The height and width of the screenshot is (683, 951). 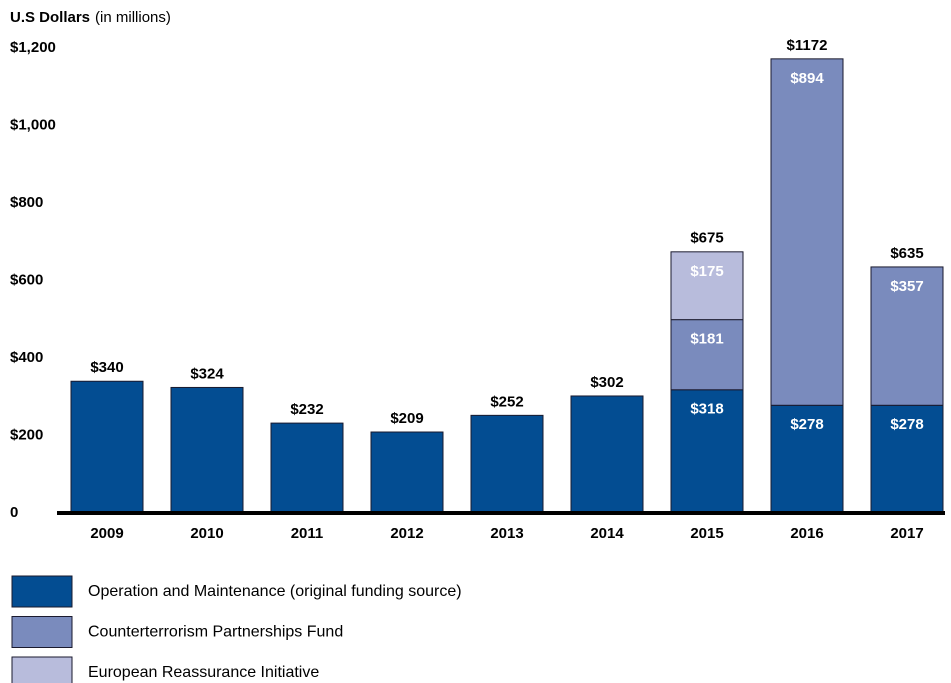 What do you see at coordinates (607, 533) in the screenshot?
I see `x-tick-label: 2014` at bounding box center [607, 533].